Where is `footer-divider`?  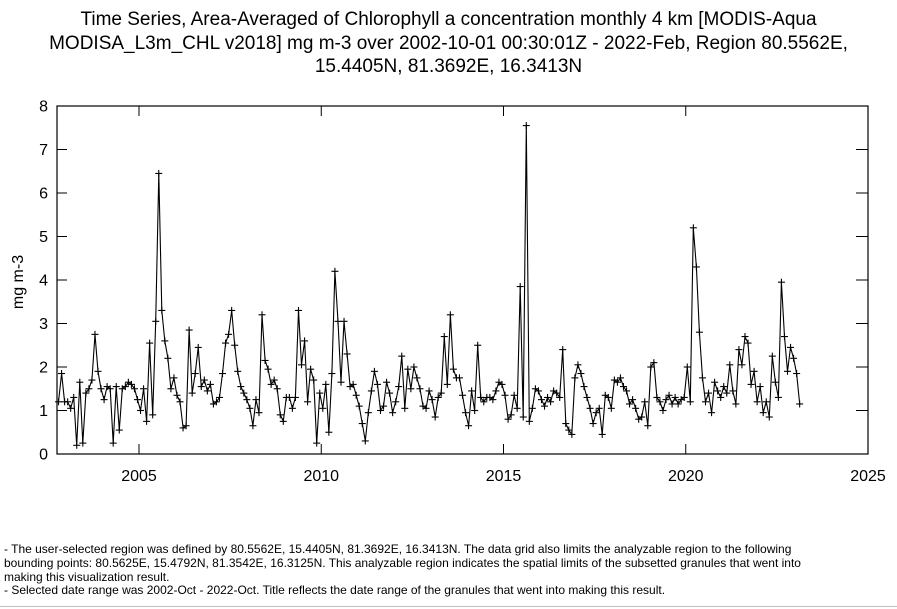 footer-divider is located at coordinates (448, 606).